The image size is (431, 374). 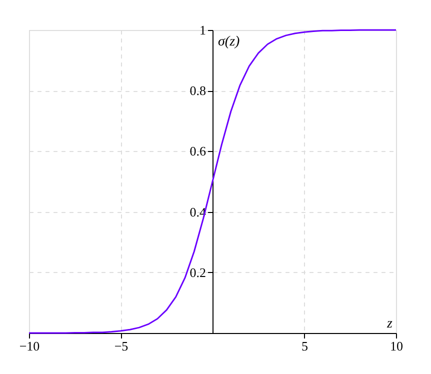 I want to click on y-tick-label: 0.8, so click(x=198, y=90).